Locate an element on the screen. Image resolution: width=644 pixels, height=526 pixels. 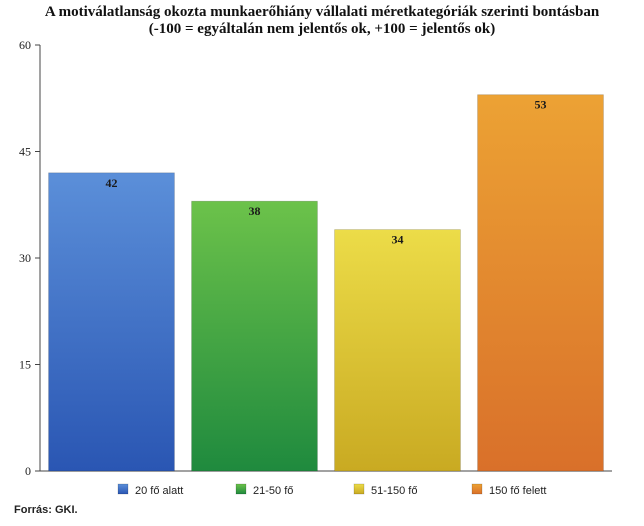
y-tick-label: 60 is located at coordinates (25, 45).